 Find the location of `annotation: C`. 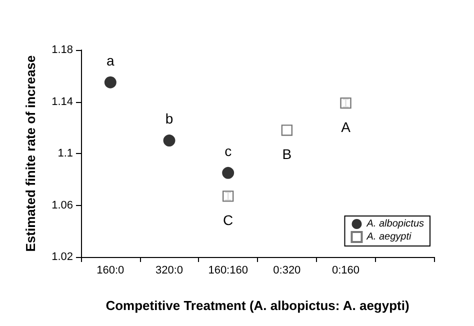

annotation: C is located at coordinates (228, 220).